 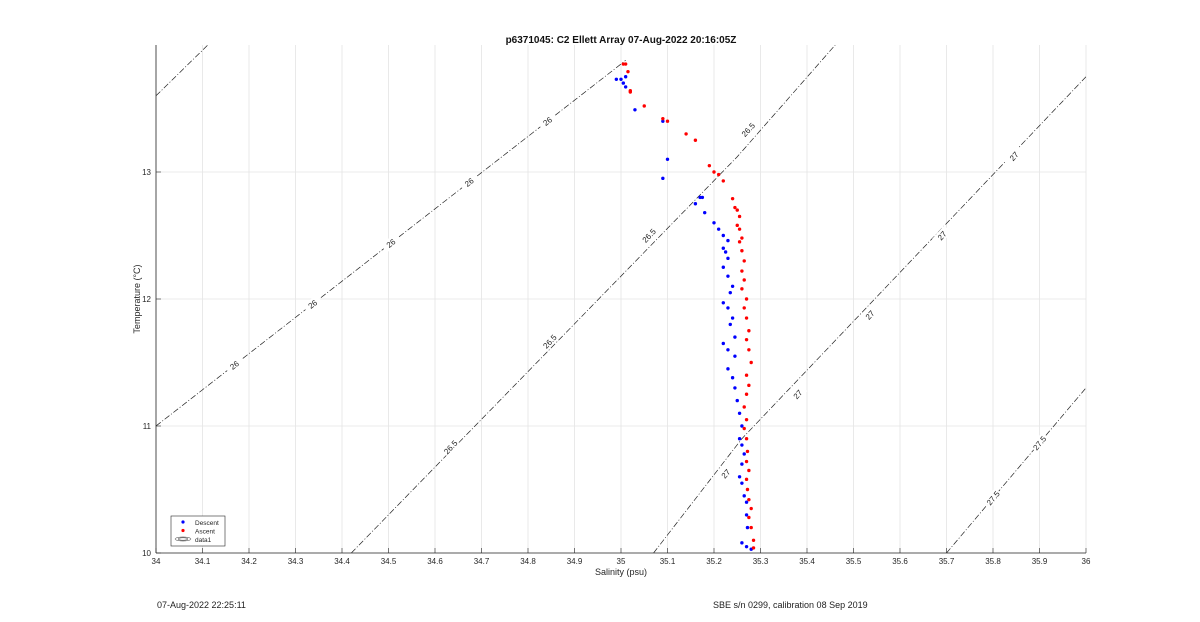 What do you see at coordinates (203, 561) in the screenshot?
I see `x-tick-label: 34.1` at bounding box center [203, 561].